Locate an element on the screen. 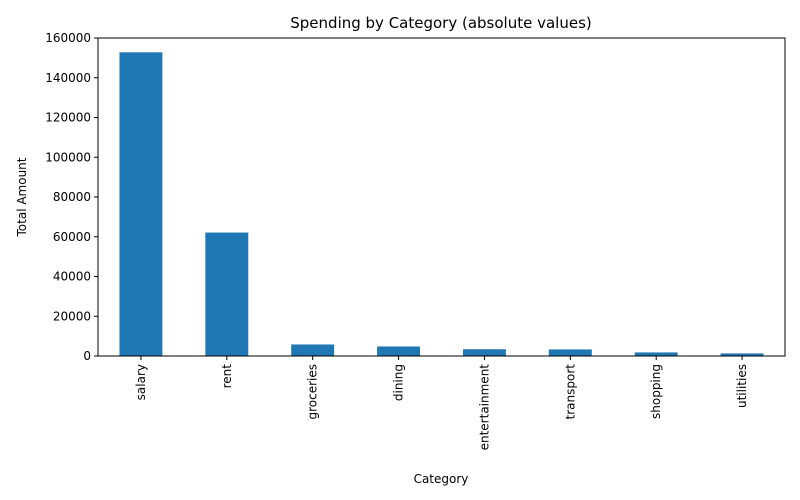 This screenshot has height=500, width=800. x-tick-label-salary: salary is located at coordinates (141, 382).